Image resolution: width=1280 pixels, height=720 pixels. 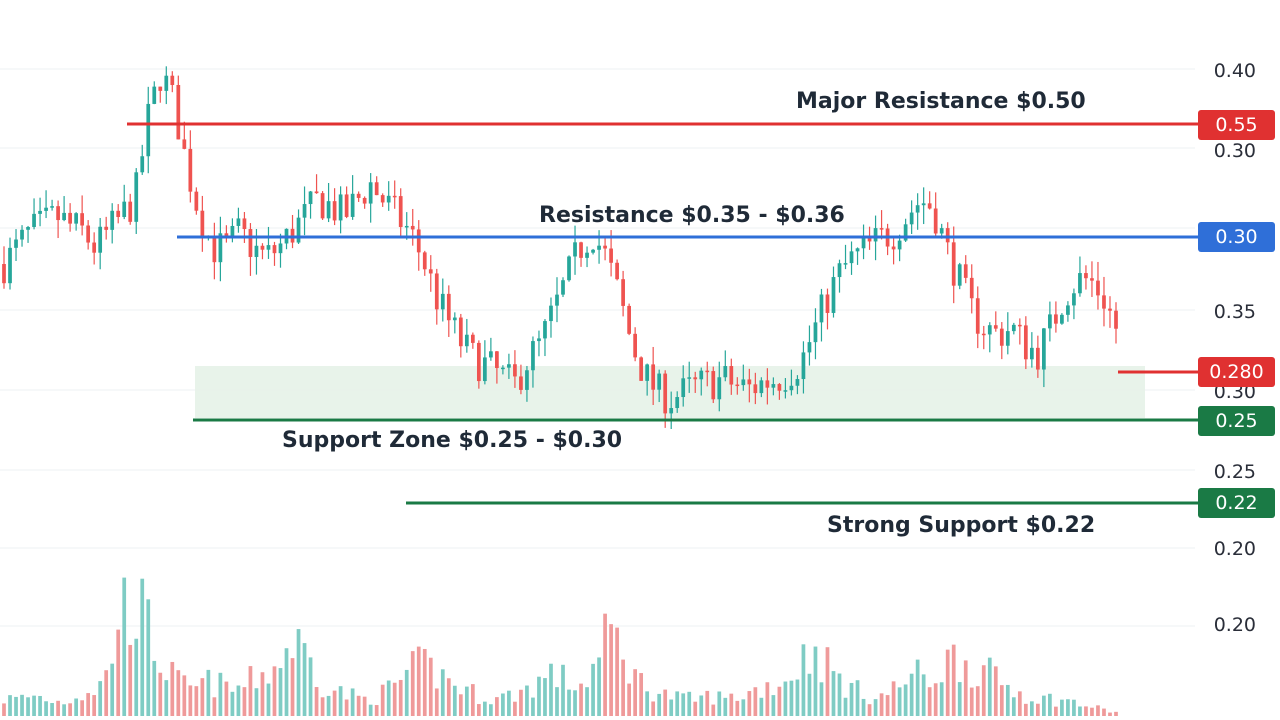 I want to click on resistance-label: Resistance $0.35 - $0.36, so click(x=692, y=215).